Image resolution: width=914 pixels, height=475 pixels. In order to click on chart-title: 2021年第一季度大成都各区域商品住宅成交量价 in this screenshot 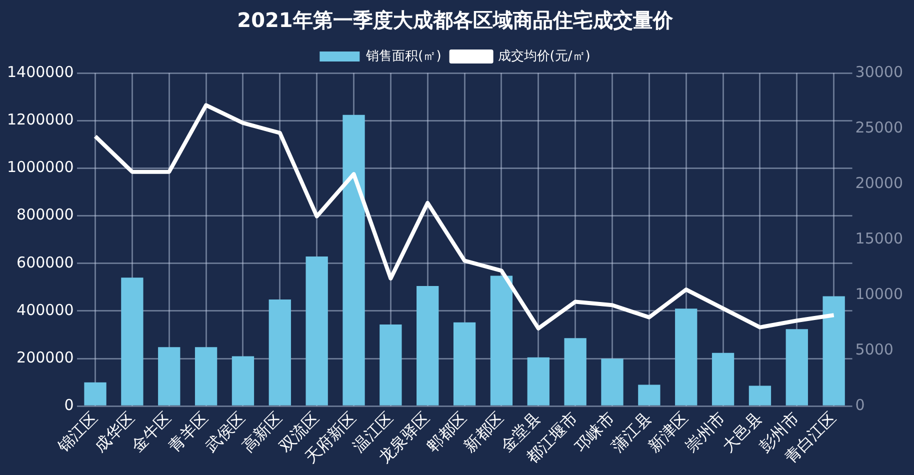, I will do `click(455, 20)`.